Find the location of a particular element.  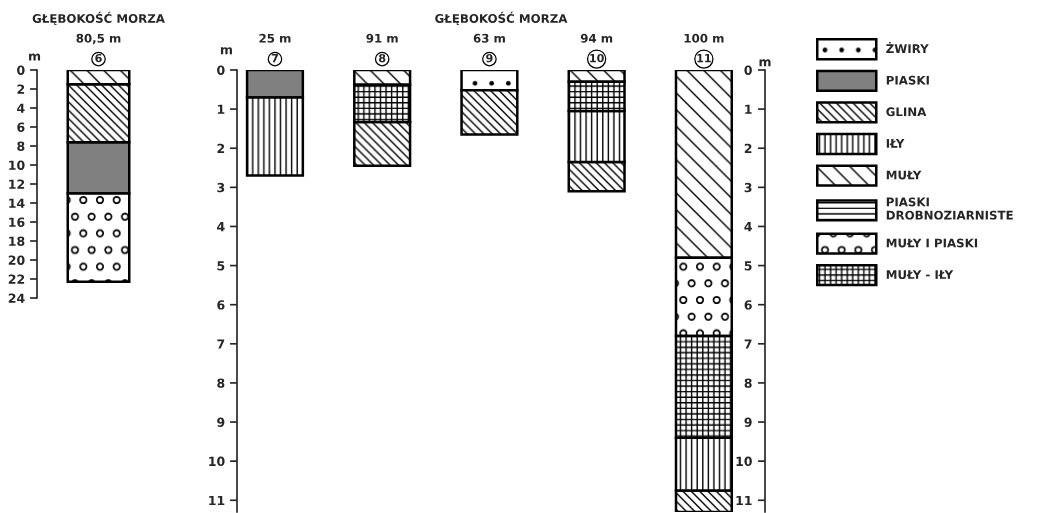

y2-tick-label: 4 is located at coordinates (748, 227).